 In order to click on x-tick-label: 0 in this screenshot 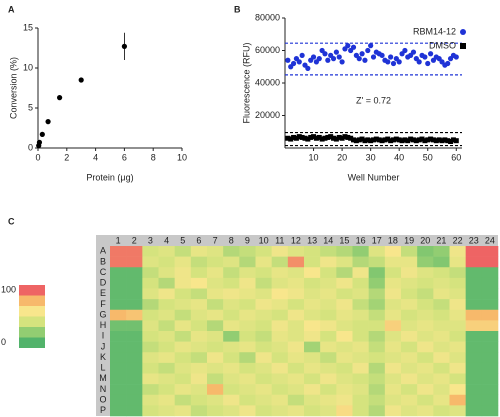, I will do `click(37, 157)`.